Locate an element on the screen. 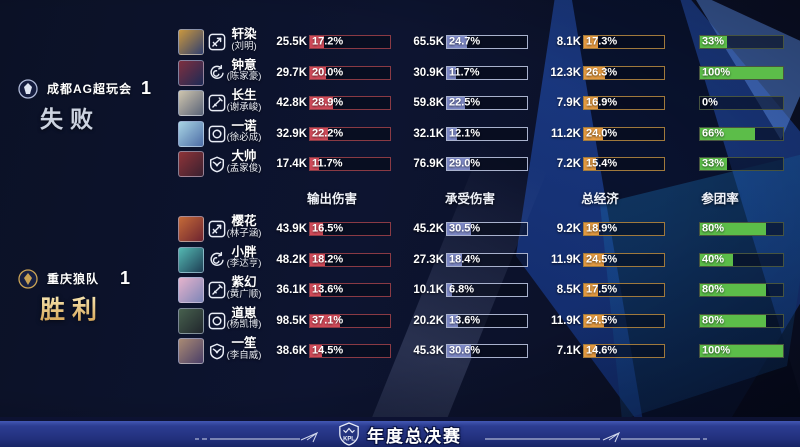 This screenshot has width=800, height=447. participation-pct: 40% is located at coordinates (713, 259).